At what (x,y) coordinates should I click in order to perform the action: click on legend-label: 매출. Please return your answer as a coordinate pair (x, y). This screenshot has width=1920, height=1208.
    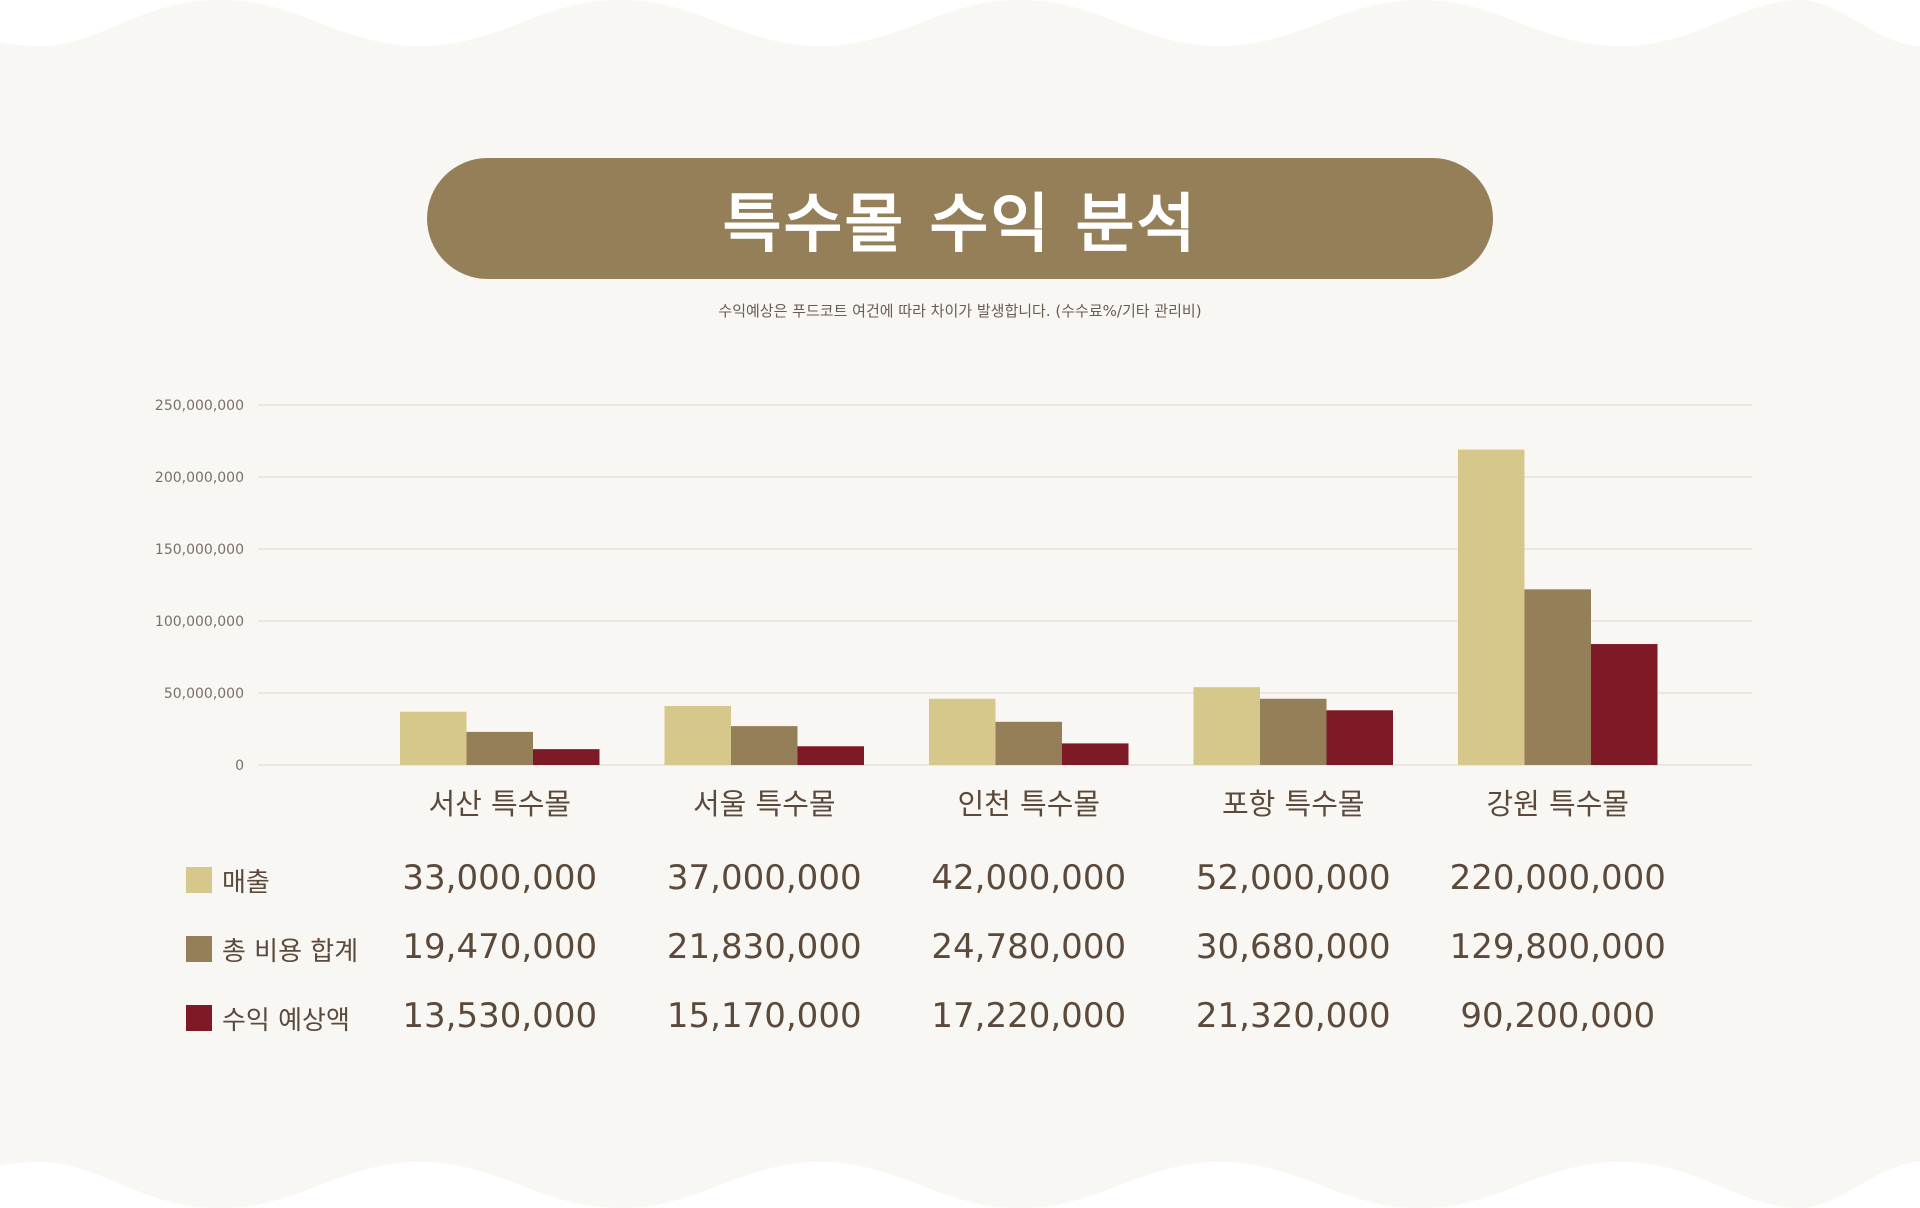
    Looking at the image, I should click on (246, 882).